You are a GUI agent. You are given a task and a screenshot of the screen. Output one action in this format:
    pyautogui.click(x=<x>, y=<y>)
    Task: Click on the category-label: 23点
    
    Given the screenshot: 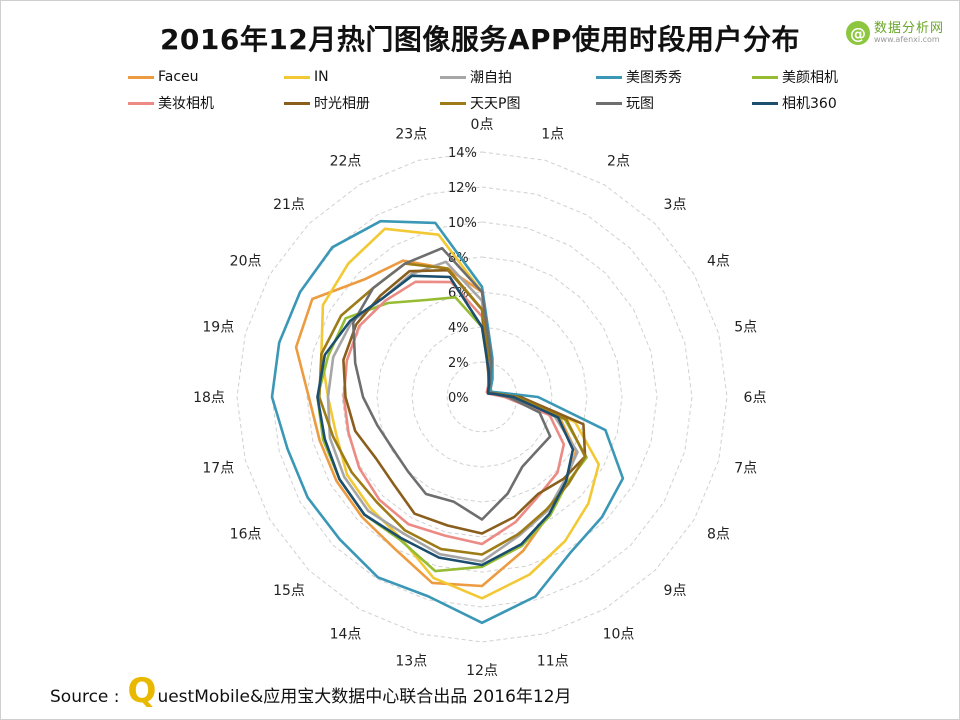 What is the action you would take?
    pyautogui.click(x=411, y=134)
    